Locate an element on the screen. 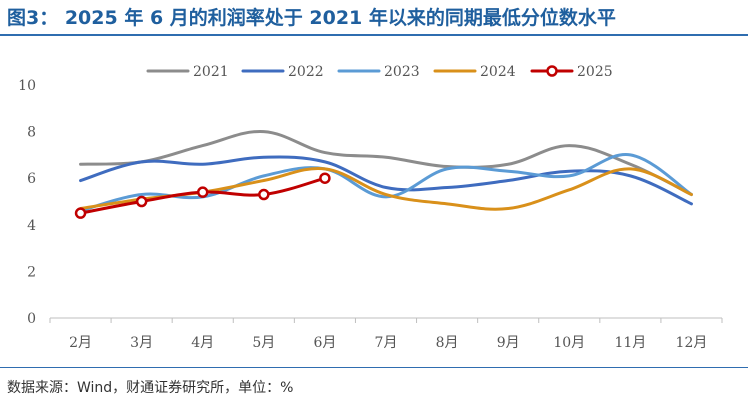  footer-divider is located at coordinates (374, 367).